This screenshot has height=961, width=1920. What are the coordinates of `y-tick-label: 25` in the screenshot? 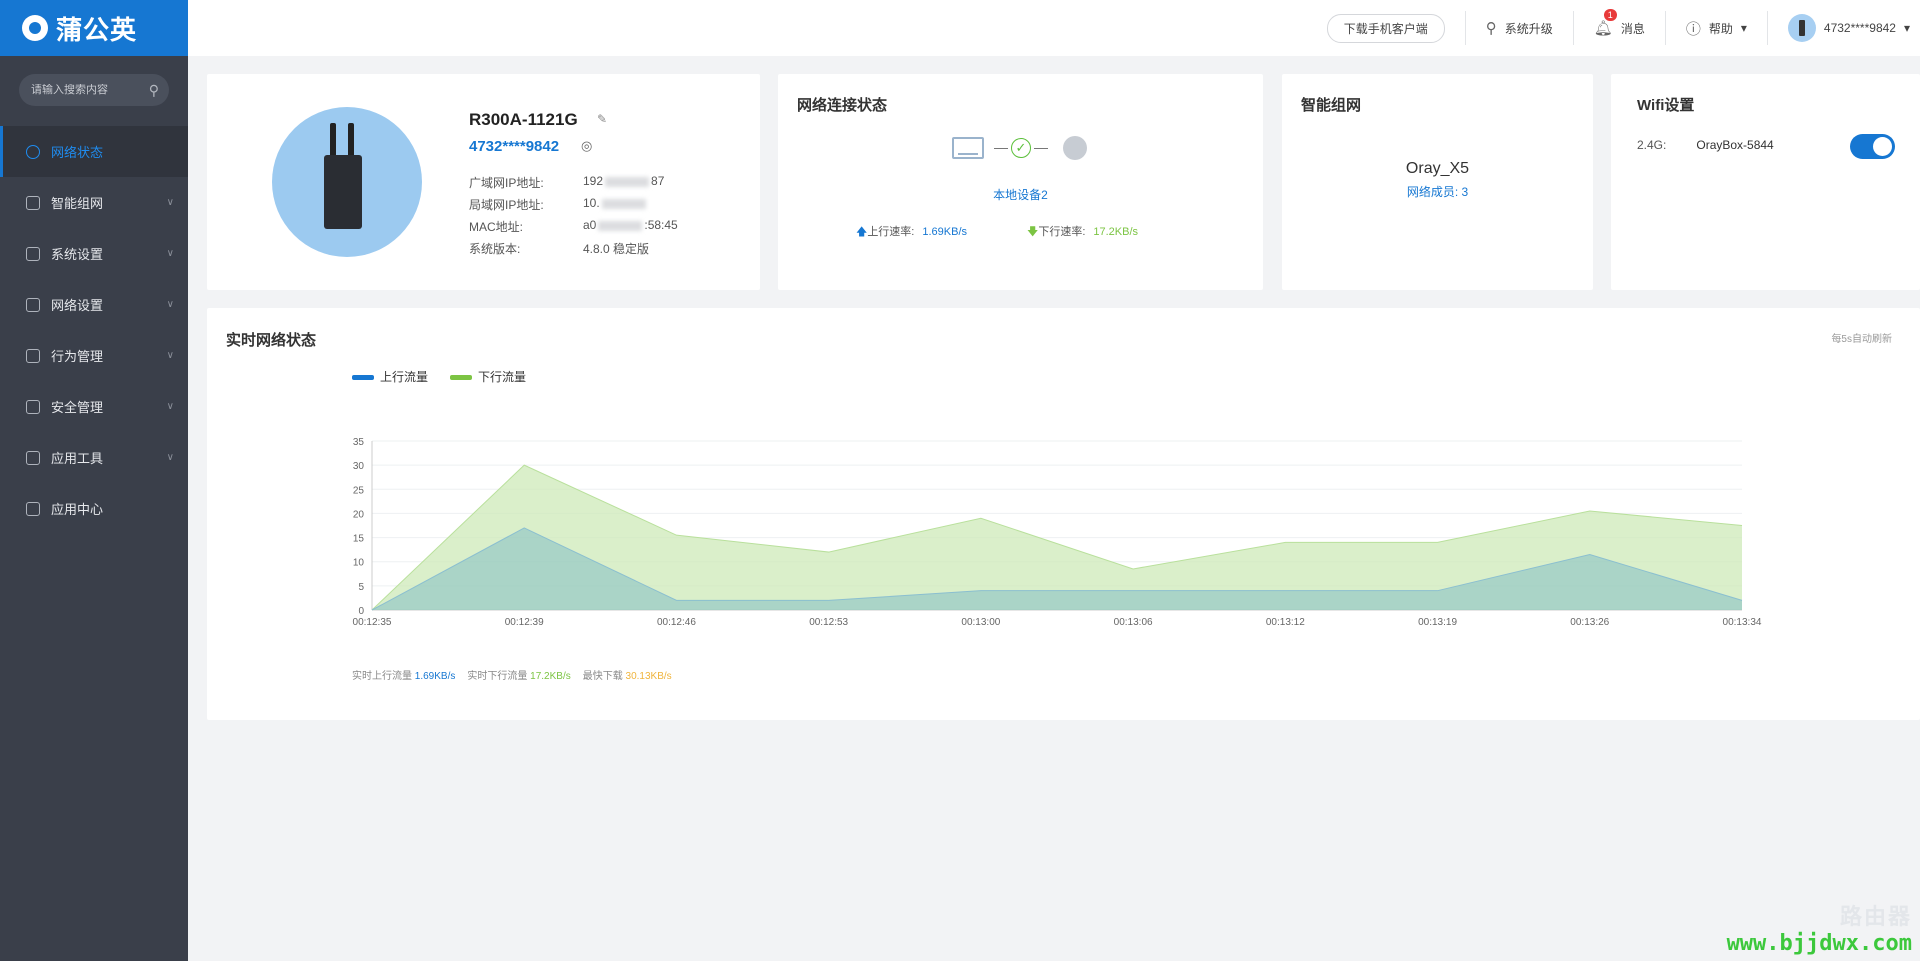 It's located at (359, 490).